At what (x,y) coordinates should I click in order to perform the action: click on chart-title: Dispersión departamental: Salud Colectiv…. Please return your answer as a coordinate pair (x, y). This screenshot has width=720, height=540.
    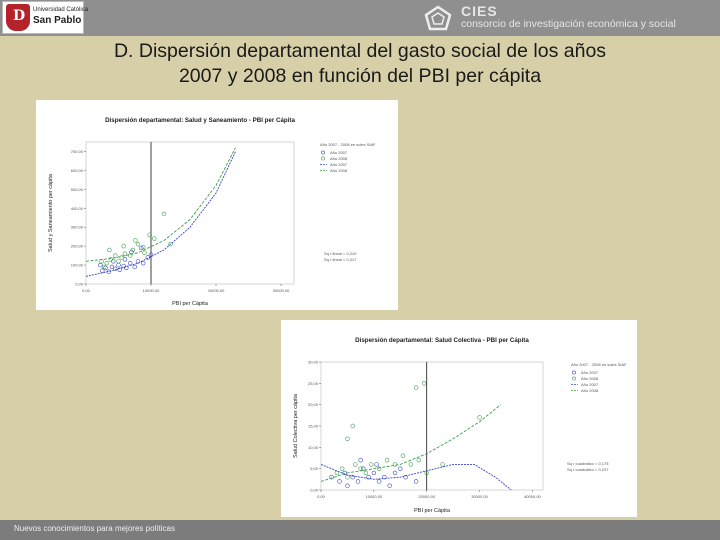
    Looking at the image, I should click on (442, 340).